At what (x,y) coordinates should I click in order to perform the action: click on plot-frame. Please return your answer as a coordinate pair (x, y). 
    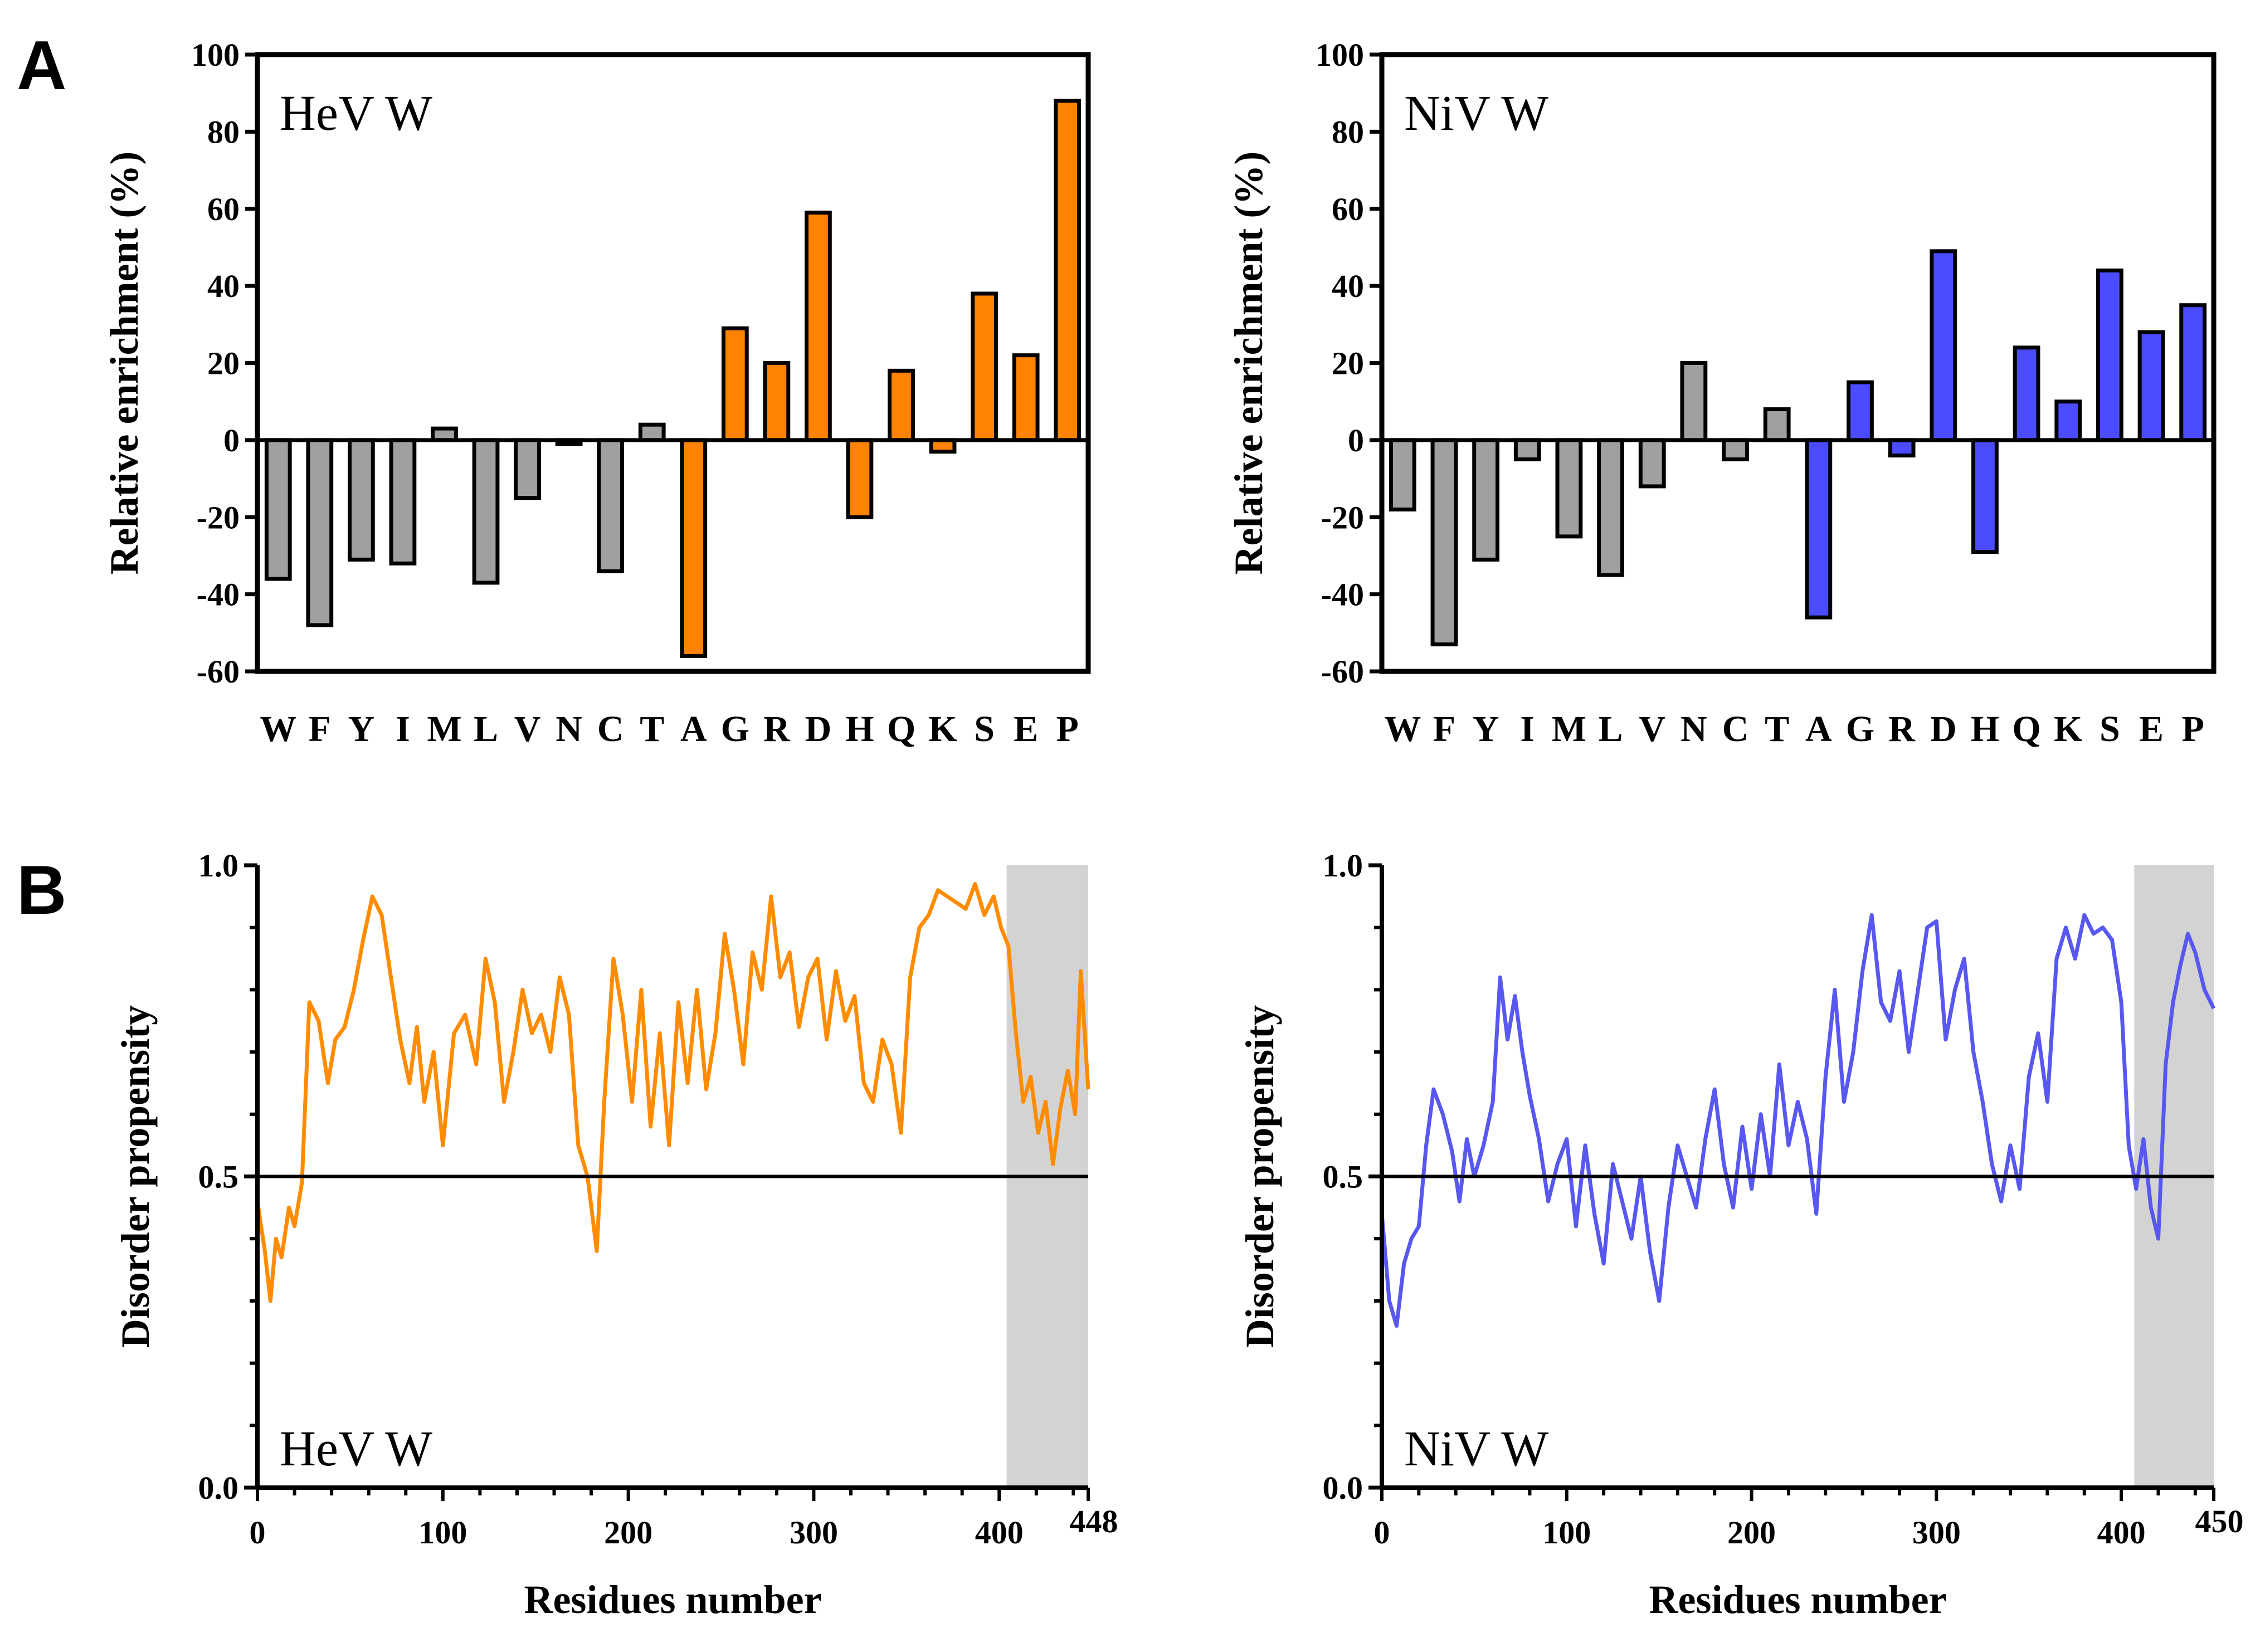
    Looking at the image, I should click on (1798, 363).